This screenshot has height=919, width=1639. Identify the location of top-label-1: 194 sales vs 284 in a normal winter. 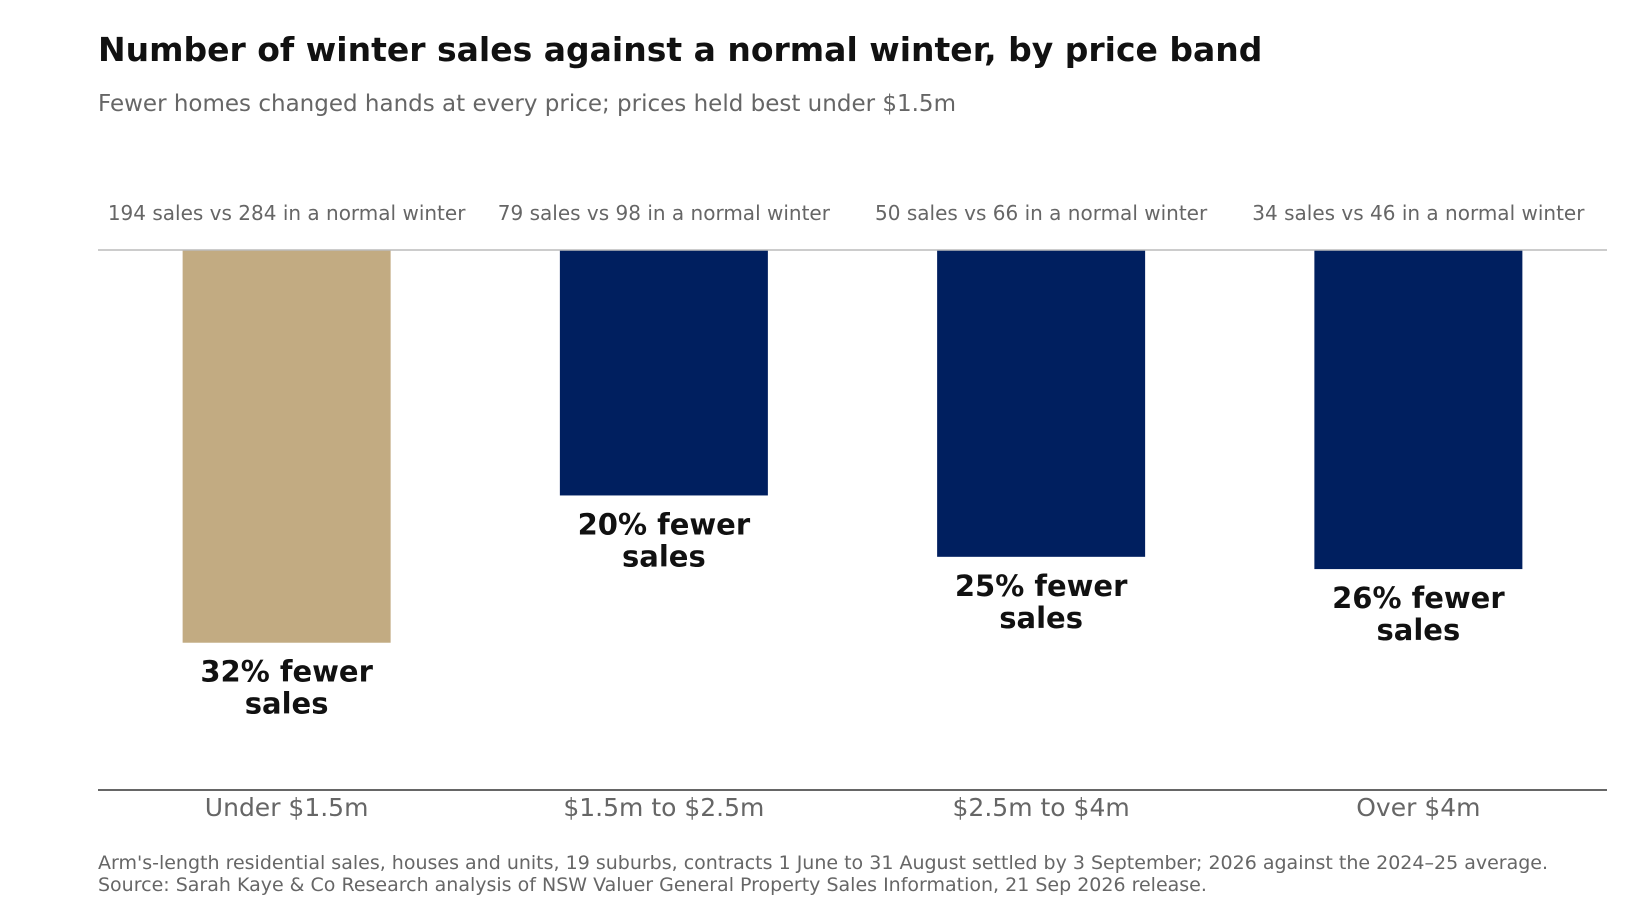
(287, 213).